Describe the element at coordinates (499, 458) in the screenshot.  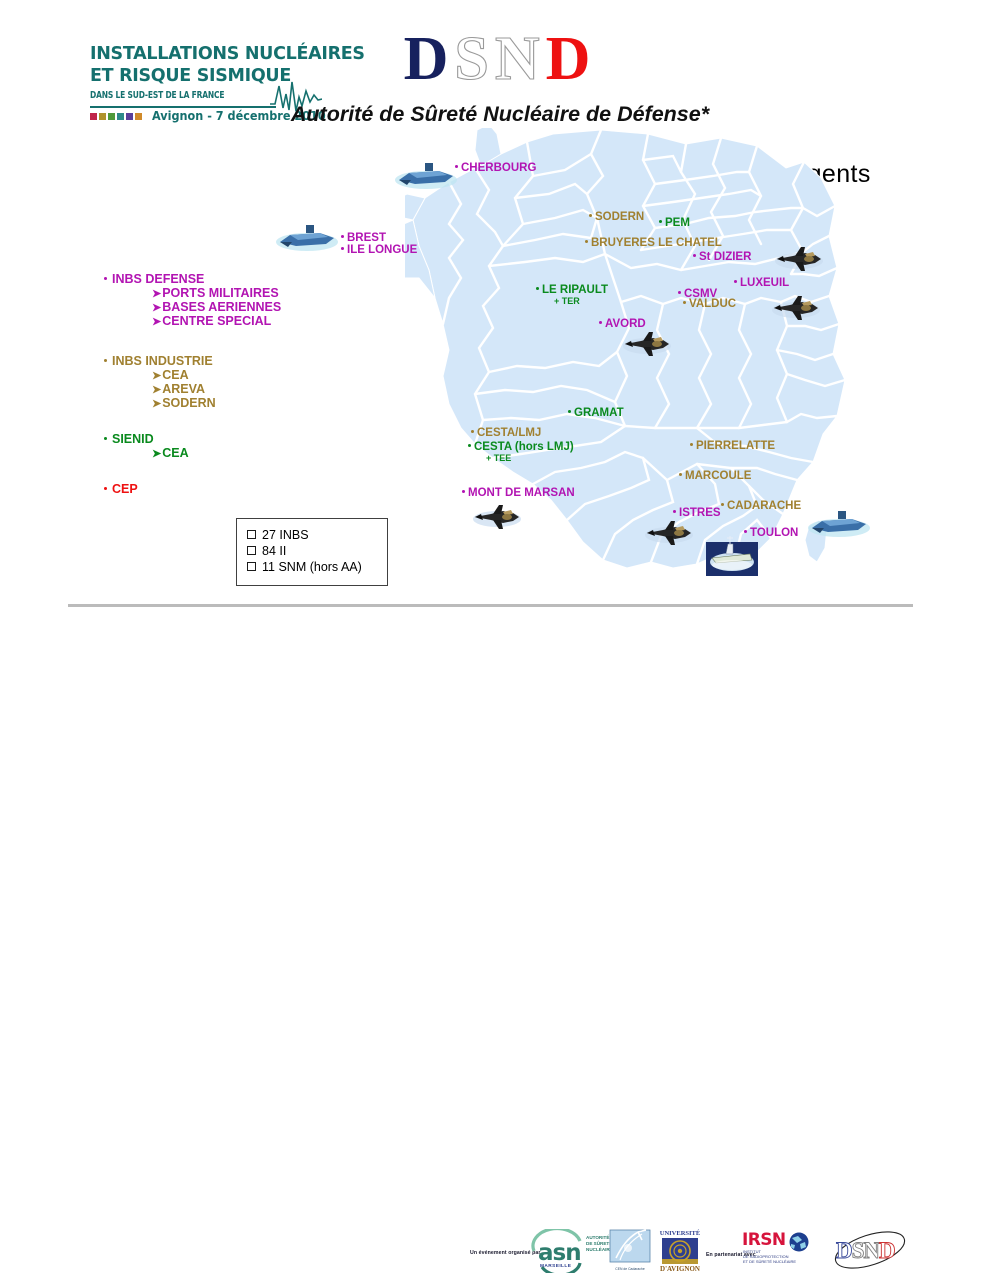
I see `site-sublabel: + TEE` at that location.